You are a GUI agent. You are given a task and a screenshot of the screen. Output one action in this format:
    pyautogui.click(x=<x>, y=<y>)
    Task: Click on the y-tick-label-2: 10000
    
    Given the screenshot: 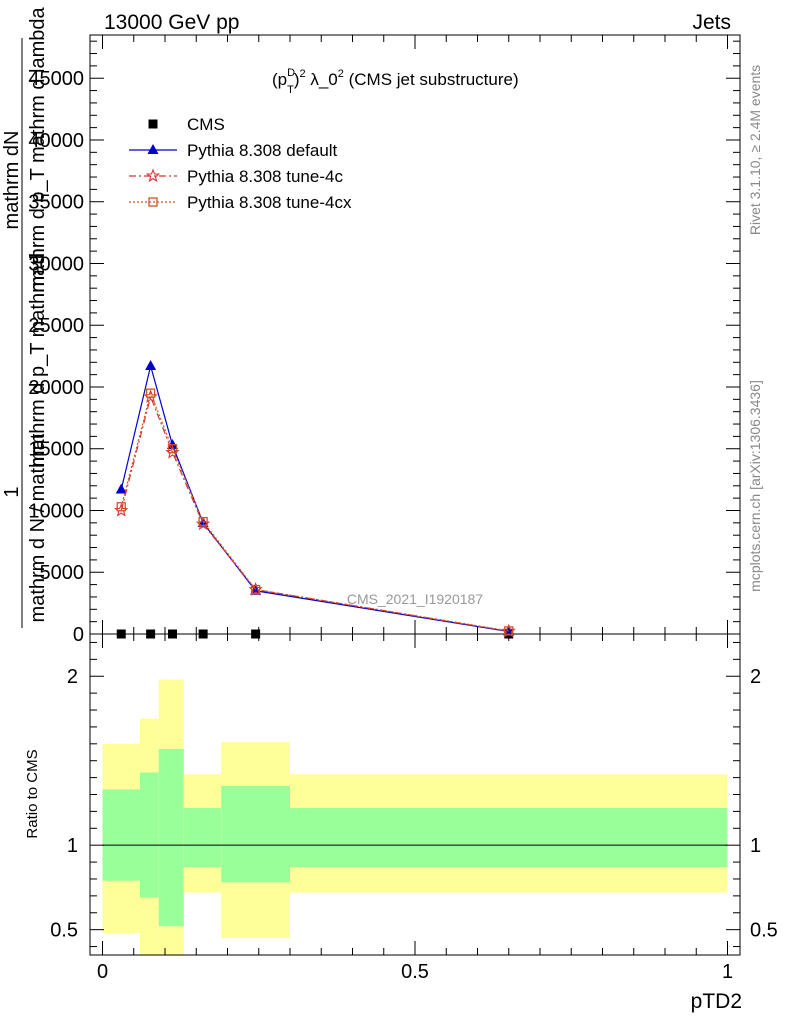 What is the action you would take?
    pyautogui.click(x=56, y=511)
    